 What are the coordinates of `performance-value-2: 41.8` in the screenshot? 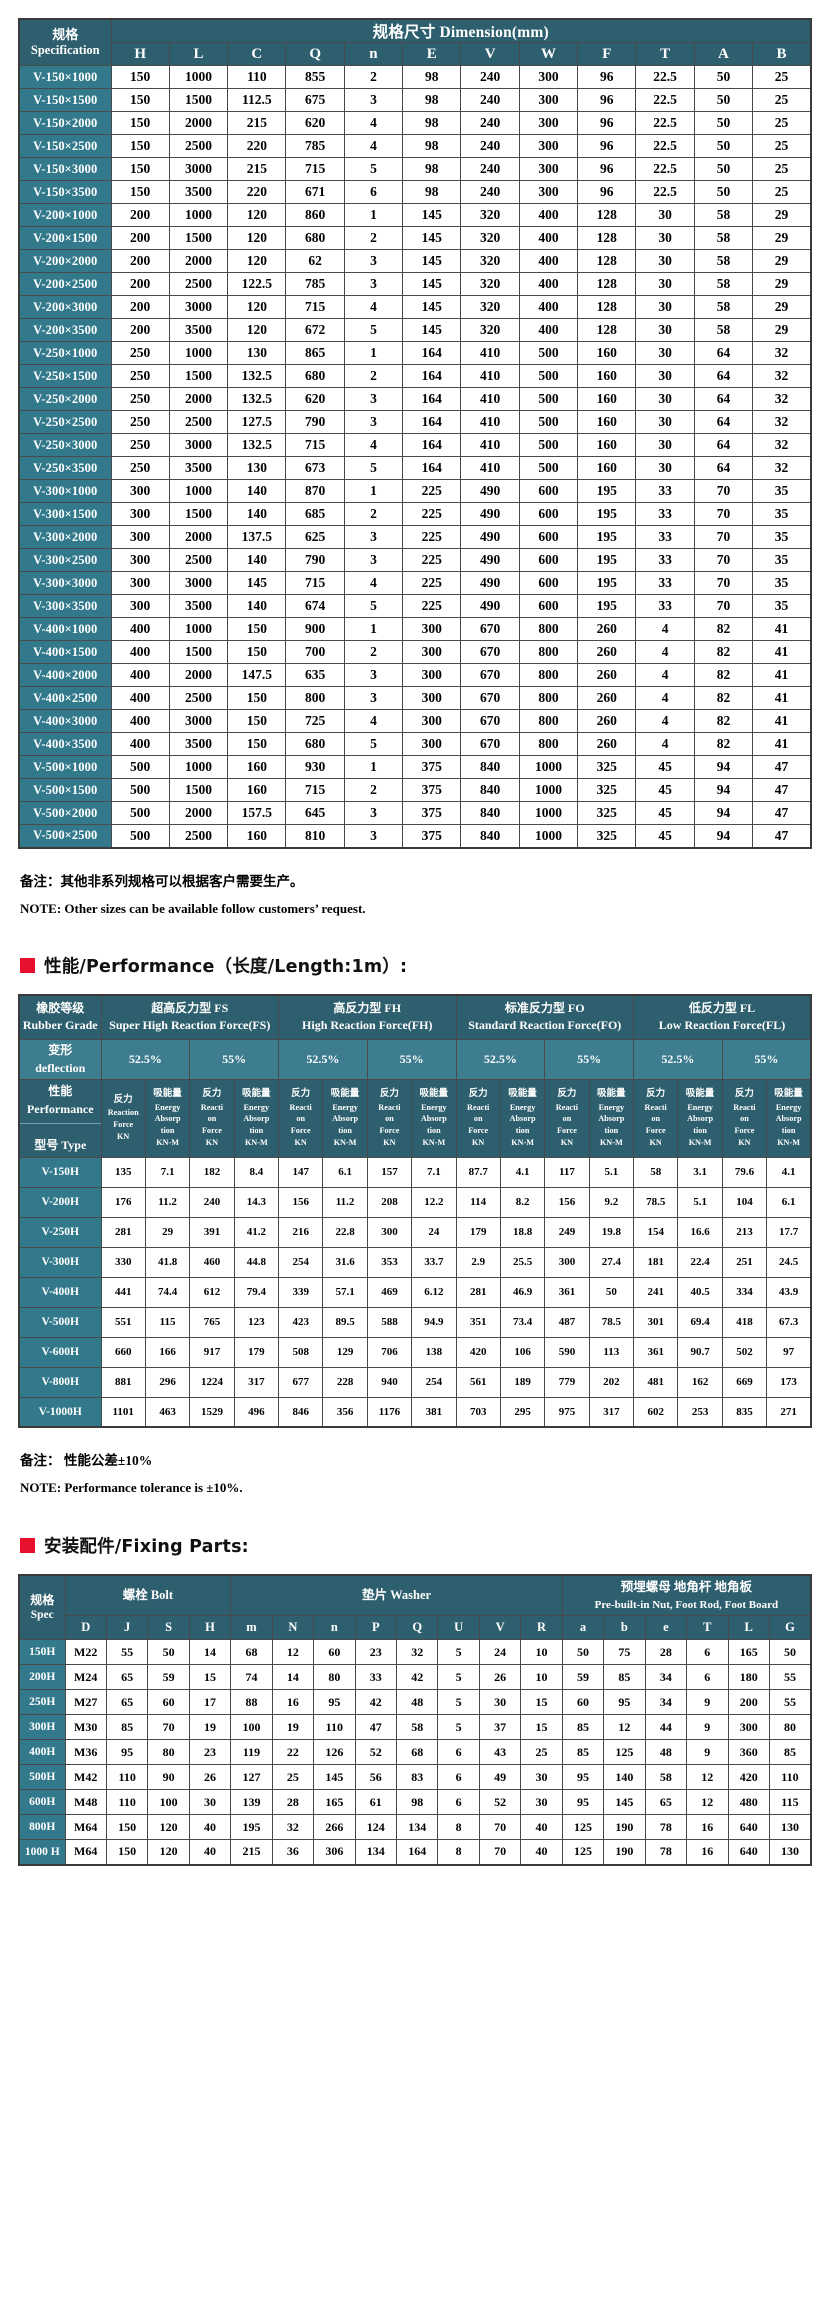 It's located at (167, 1262).